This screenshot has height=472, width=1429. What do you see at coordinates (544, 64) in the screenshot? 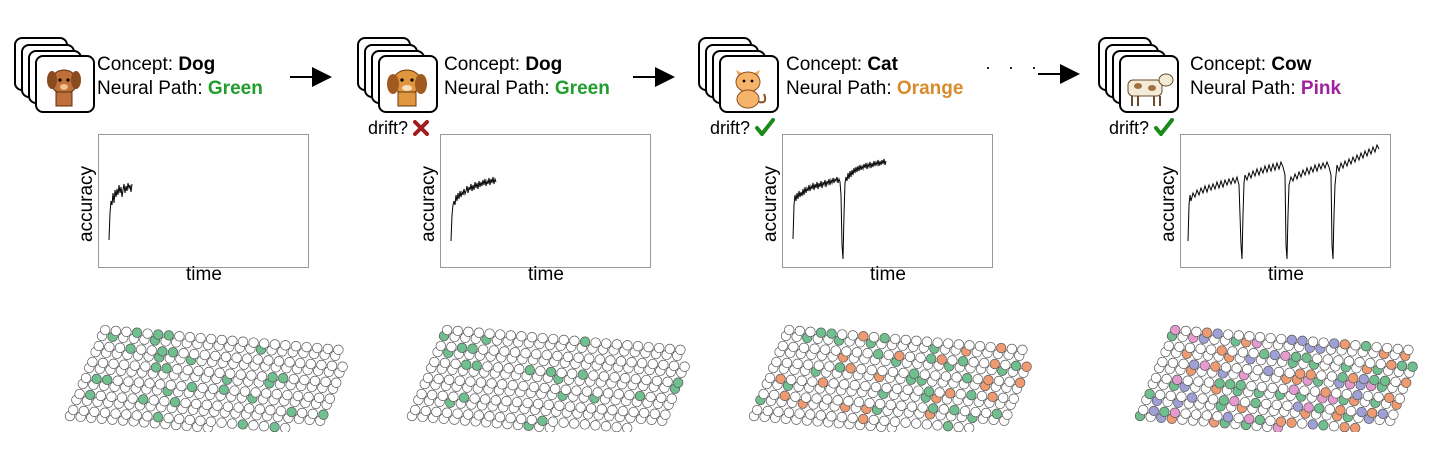
I see `concept-value: Dog` at bounding box center [544, 64].